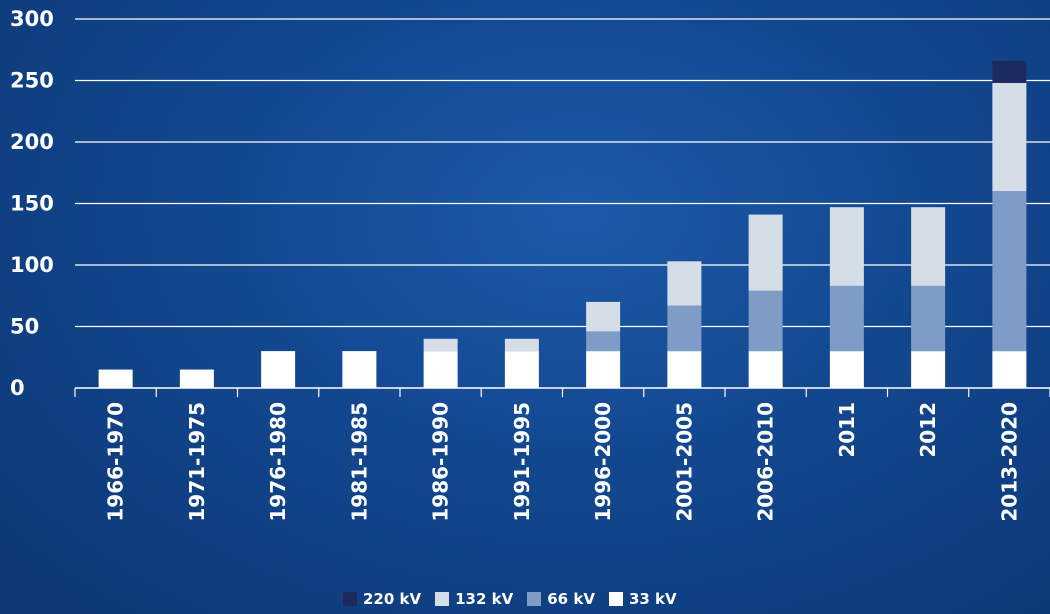  Describe the element at coordinates (278, 462) in the screenshot. I see `x-tick-label: 1976-1980` at that location.